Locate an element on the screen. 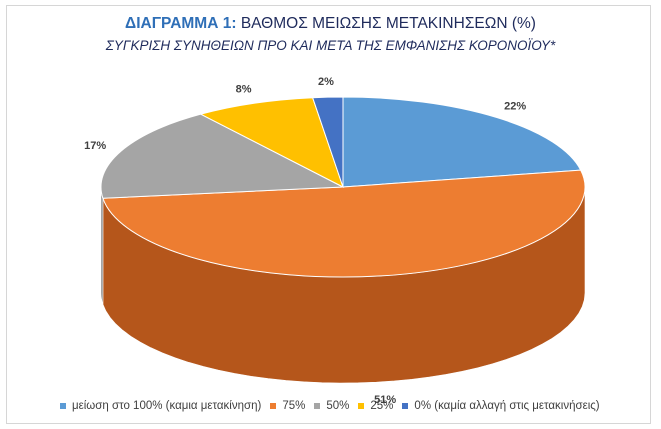 The height and width of the screenshot is (429, 661). legend-item-3: 50% is located at coordinates (331, 406).